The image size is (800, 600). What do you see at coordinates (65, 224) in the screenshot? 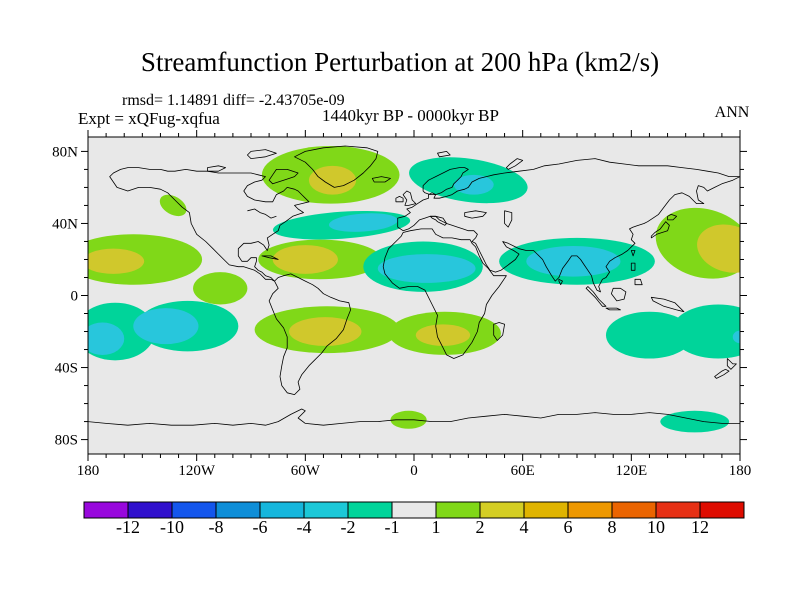
I see `lat-label-40N: 40N` at bounding box center [65, 224].